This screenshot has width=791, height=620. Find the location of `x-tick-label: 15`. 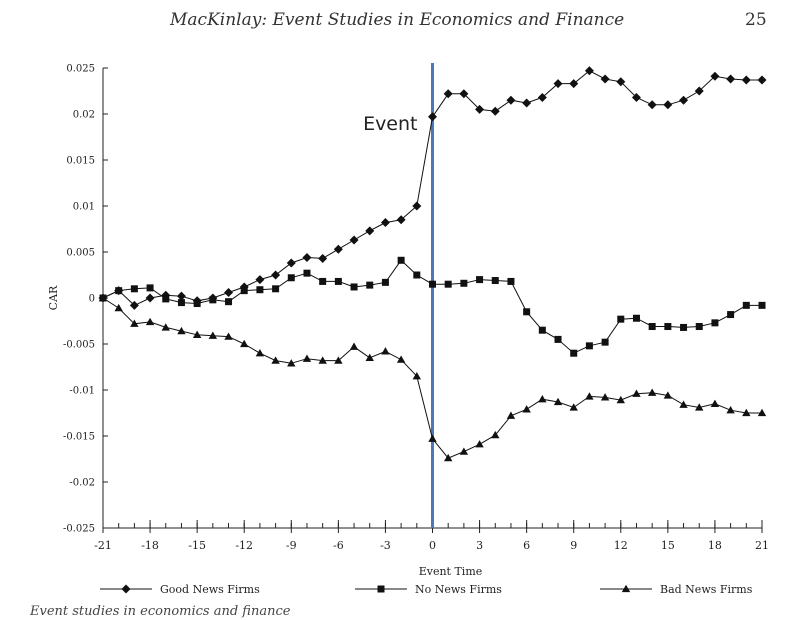

x-tick-label: 15 is located at coordinates (668, 545).